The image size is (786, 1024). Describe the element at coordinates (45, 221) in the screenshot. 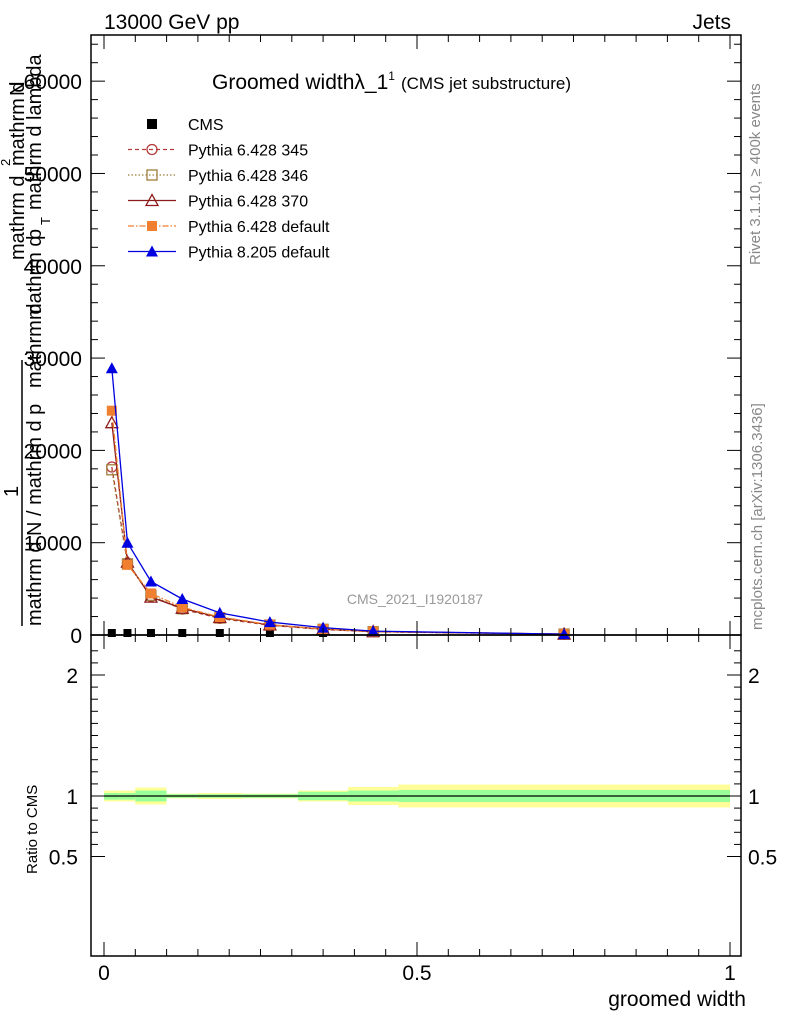

I see `ylabel-den-T: T` at that location.